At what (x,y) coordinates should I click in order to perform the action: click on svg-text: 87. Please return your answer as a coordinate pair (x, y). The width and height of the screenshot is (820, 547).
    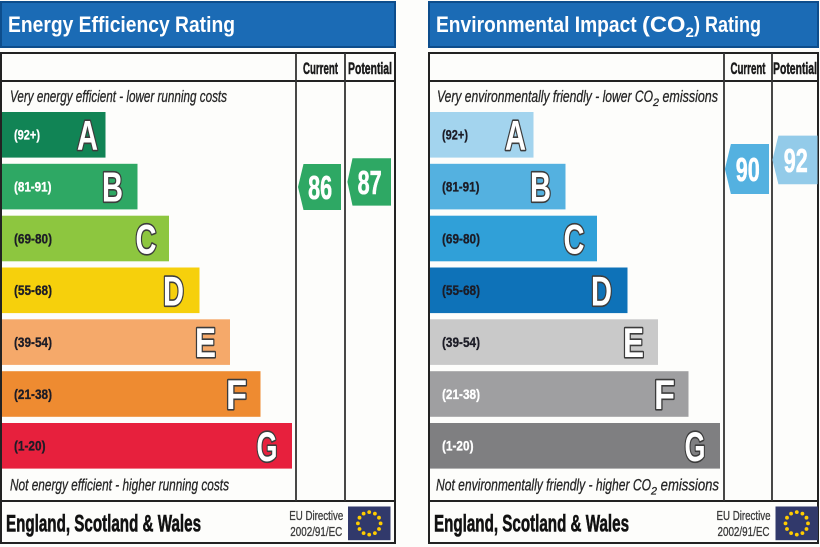
    Looking at the image, I should click on (370, 182).